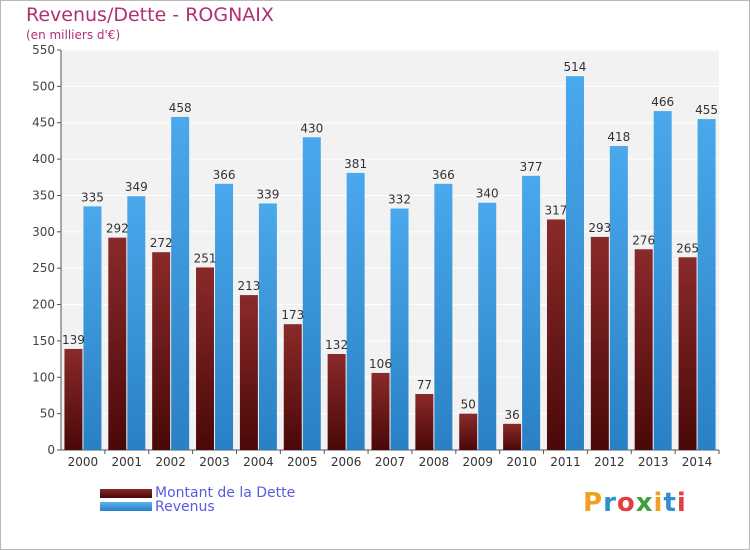 This screenshot has width=750, height=550. I want to click on logo-letter: o, so click(626, 503).